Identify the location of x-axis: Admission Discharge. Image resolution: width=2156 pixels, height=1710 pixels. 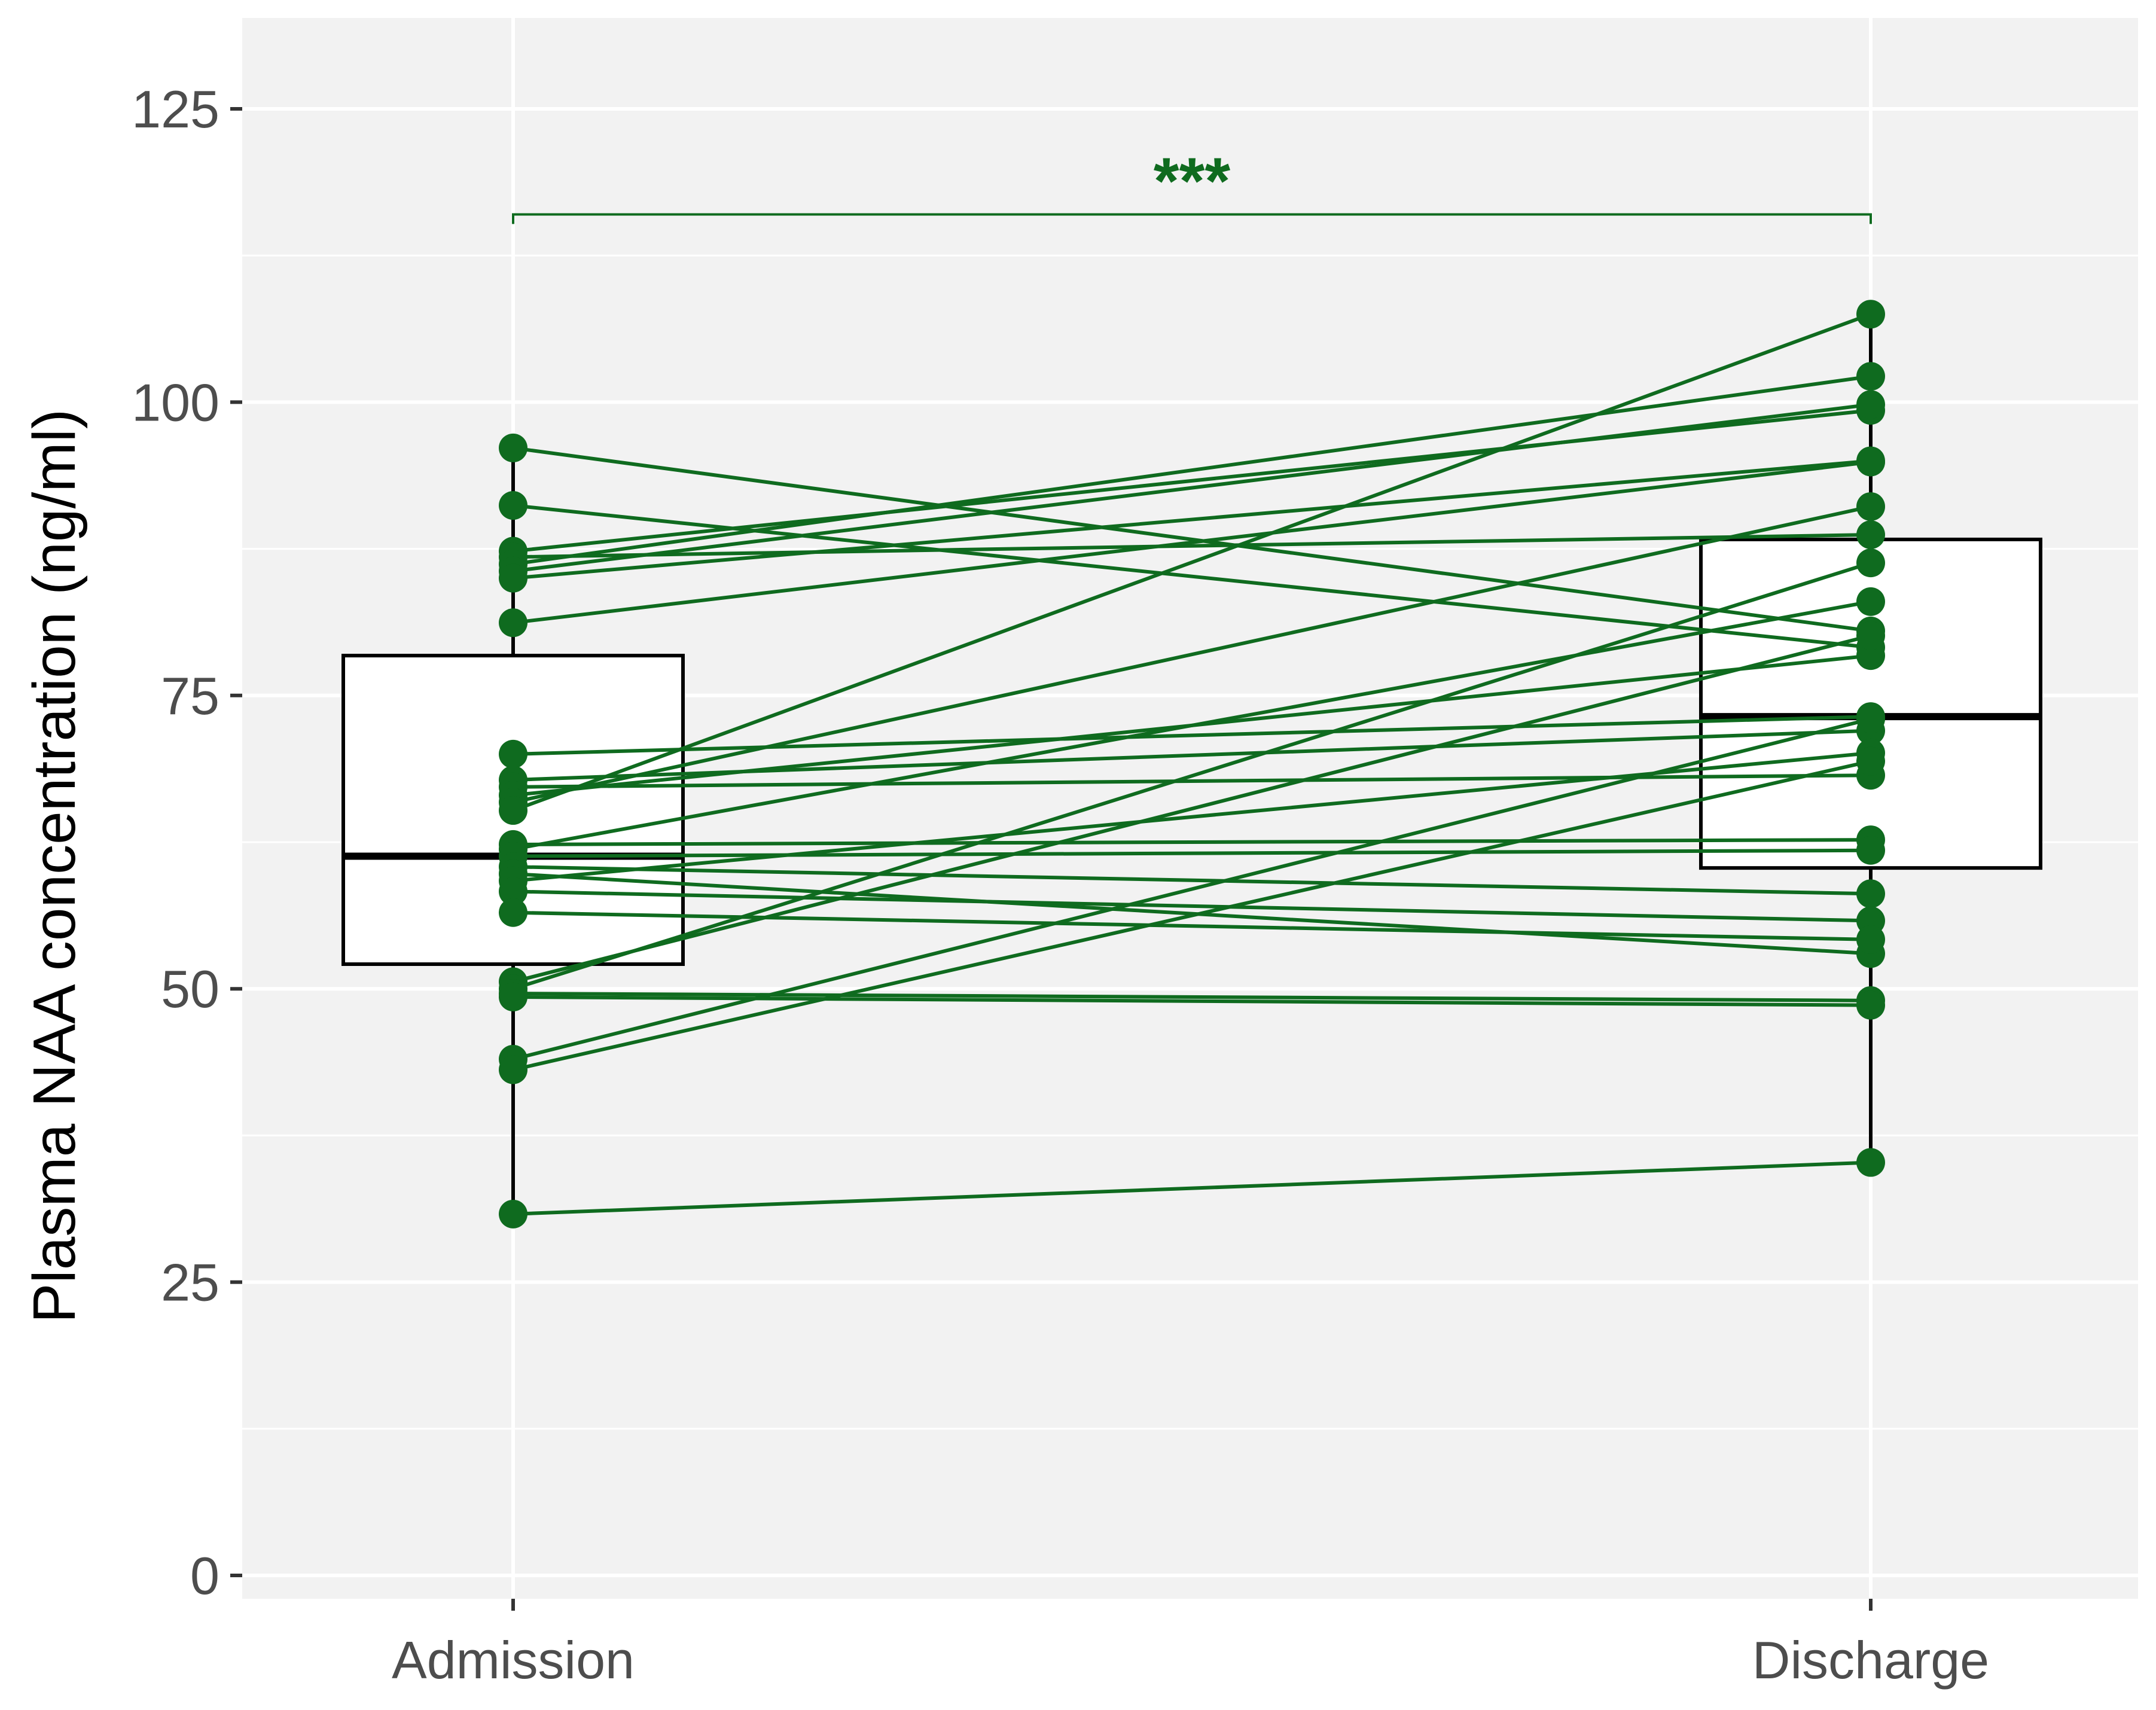
(1190, 1644).